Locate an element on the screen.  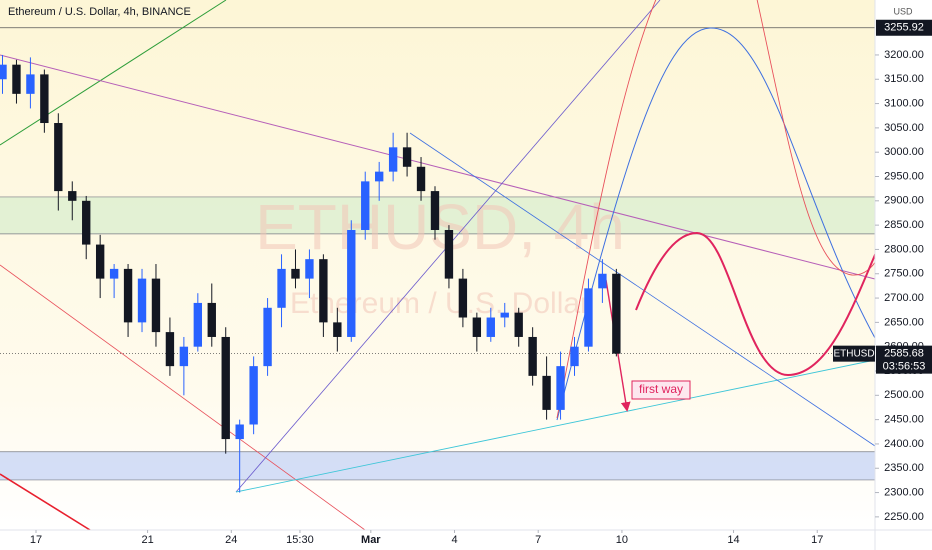
level-tag-label: 3255.92 is located at coordinates (904, 28).